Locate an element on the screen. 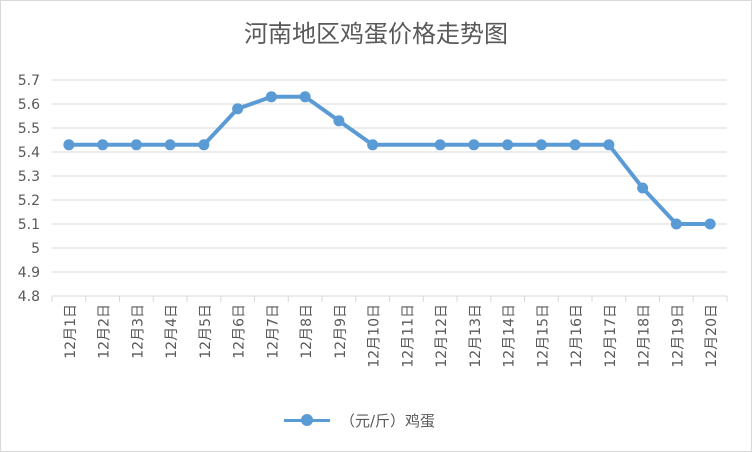  x-tick-label: 12月9日 is located at coordinates (341, 331).